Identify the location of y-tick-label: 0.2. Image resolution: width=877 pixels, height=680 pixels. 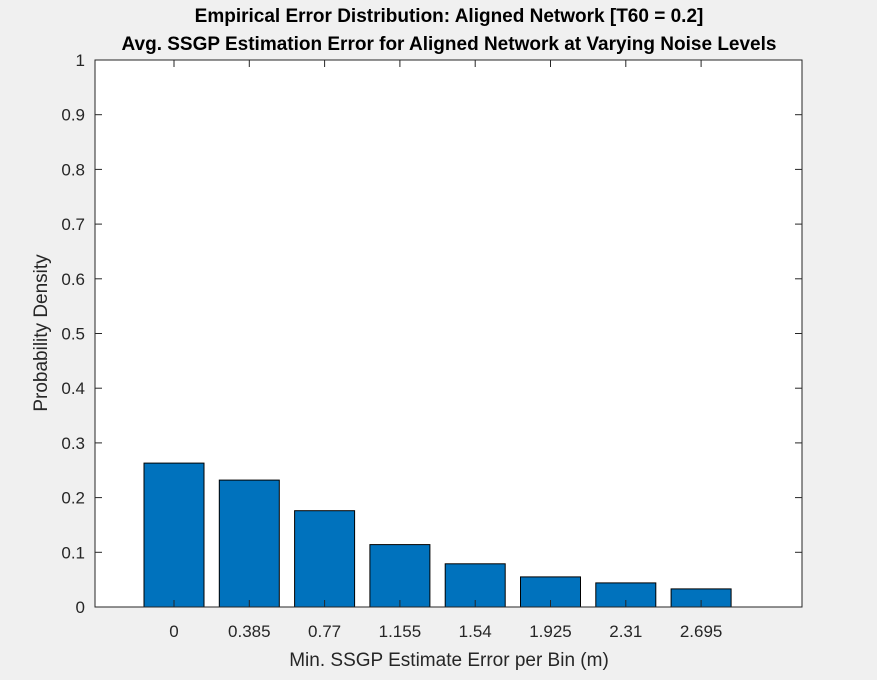
(73, 498).